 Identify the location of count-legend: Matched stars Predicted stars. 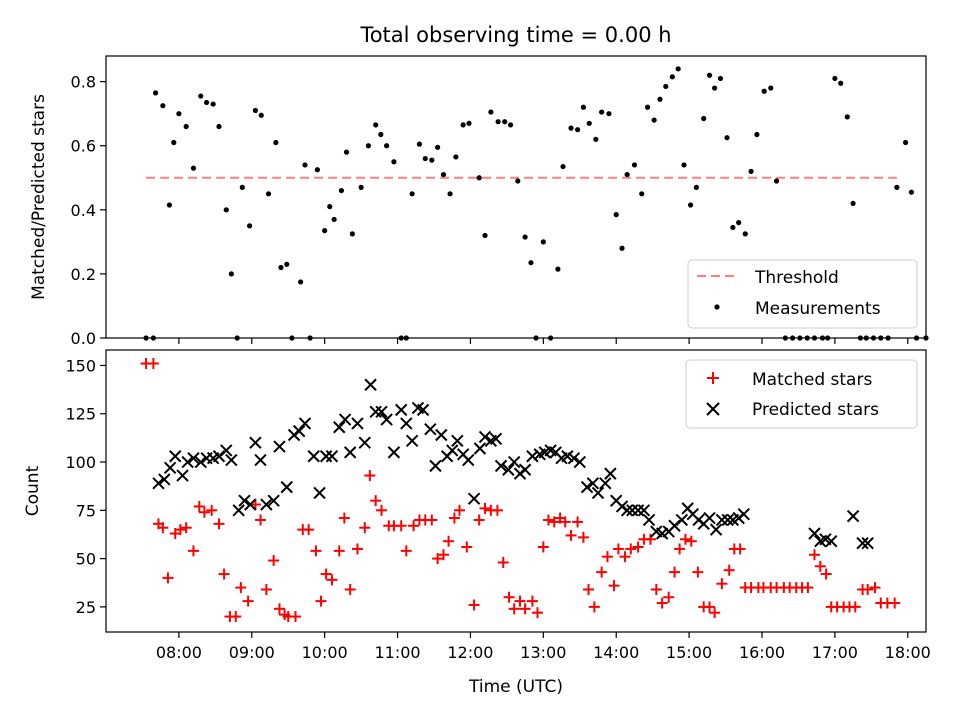
(801, 394).